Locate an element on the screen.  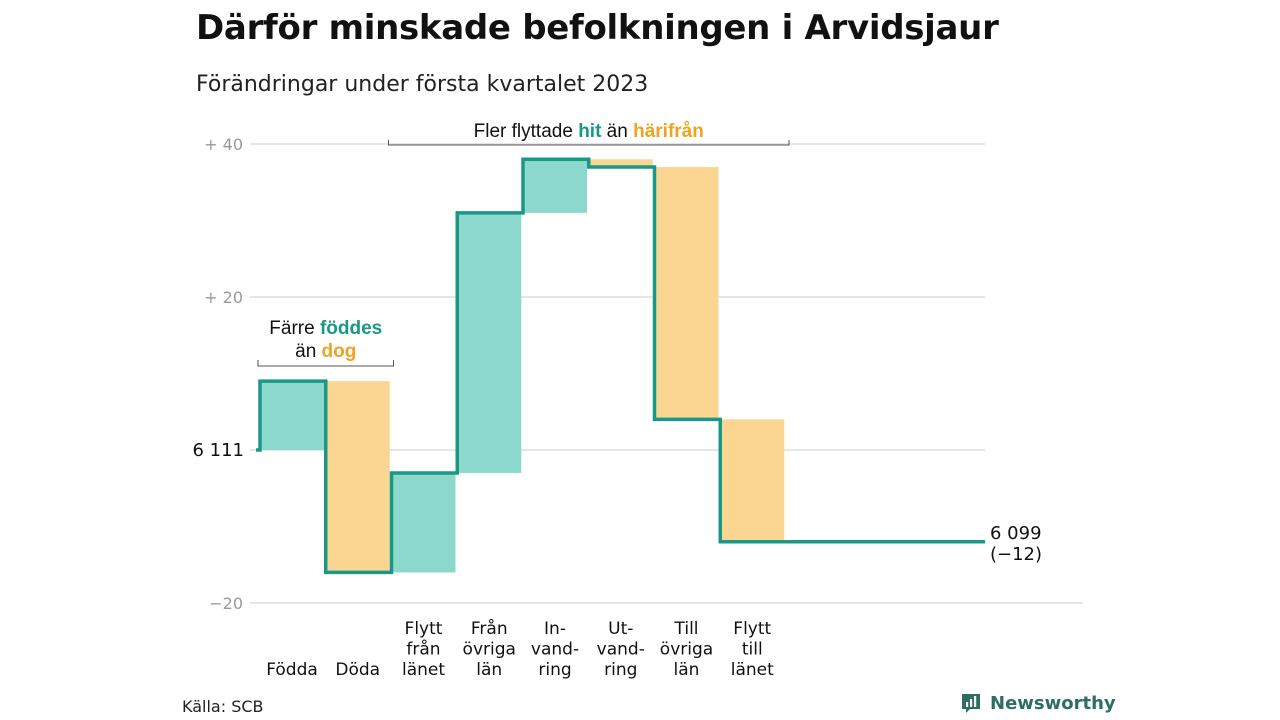
chart-subtitle: Förändringar under första kvartalet 2023 is located at coordinates (422, 84).